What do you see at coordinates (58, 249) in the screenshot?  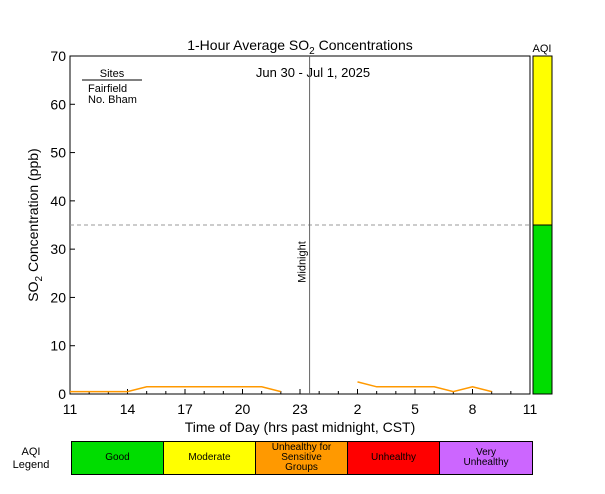 I see `y-tick-label: 30` at bounding box center [58, 249].